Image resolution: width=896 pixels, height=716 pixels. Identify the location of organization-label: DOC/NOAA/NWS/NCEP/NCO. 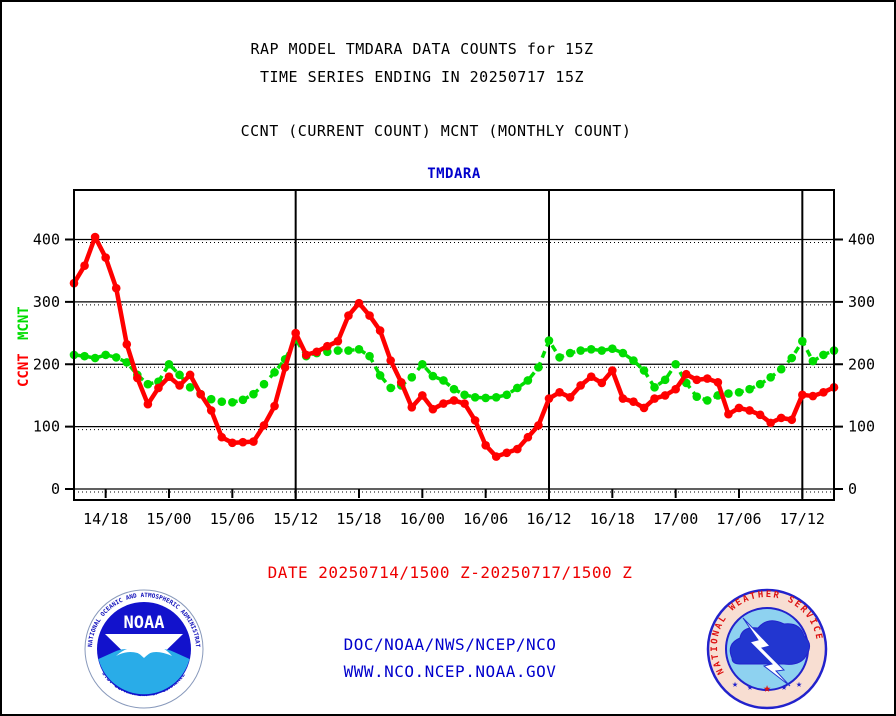
(450, 644).